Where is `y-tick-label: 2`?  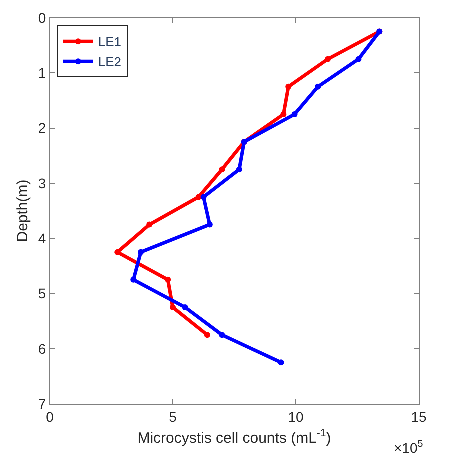 y-tick-label: 2 is located at coordinates (42, 128).